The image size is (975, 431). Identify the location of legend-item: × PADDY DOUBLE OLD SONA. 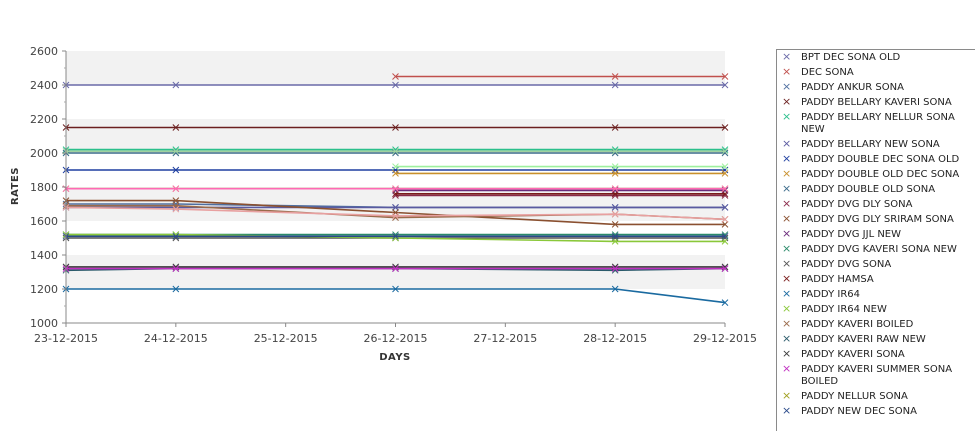
(876, 189).